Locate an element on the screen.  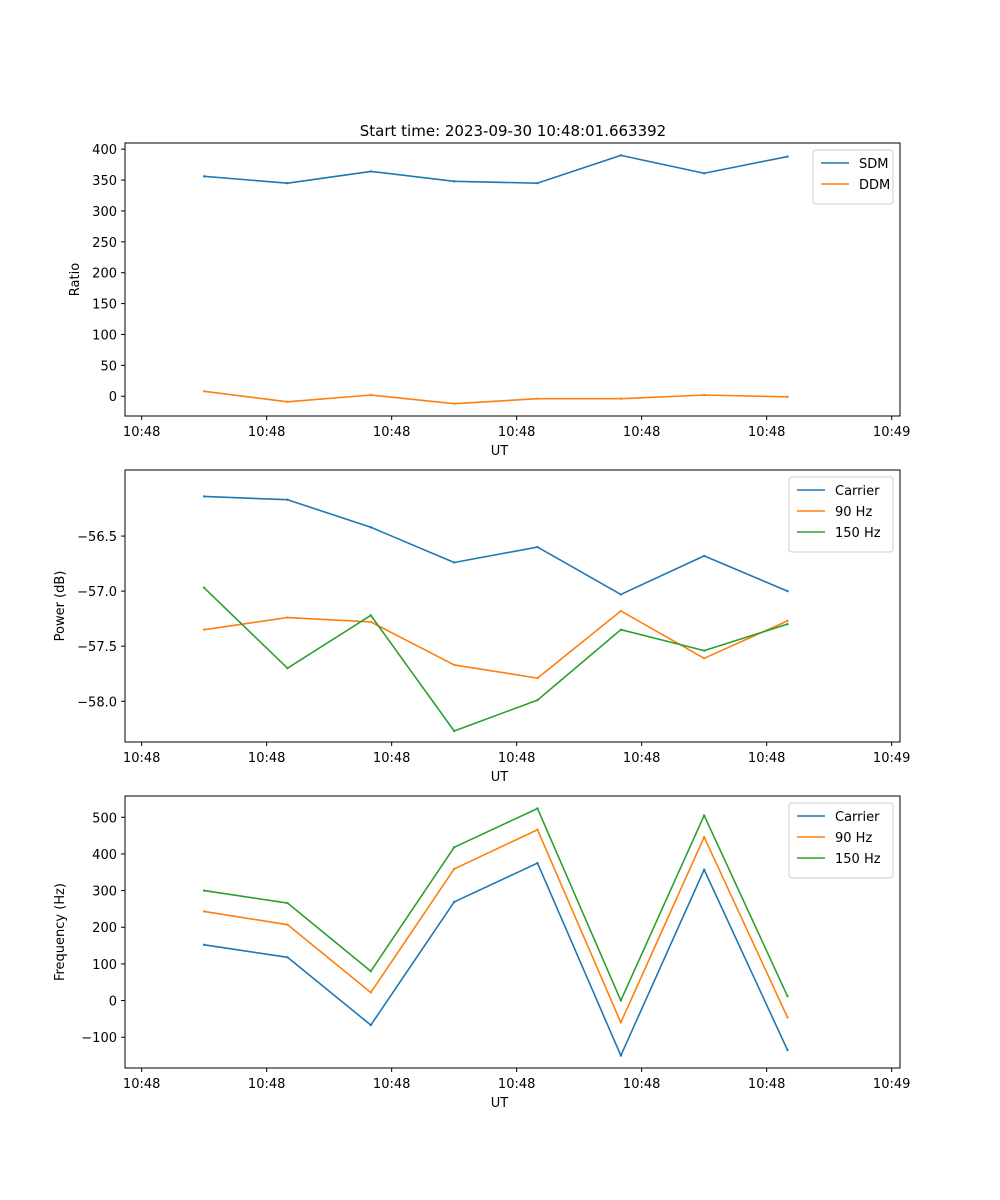
legend-box is located at coordinates (841, 840).